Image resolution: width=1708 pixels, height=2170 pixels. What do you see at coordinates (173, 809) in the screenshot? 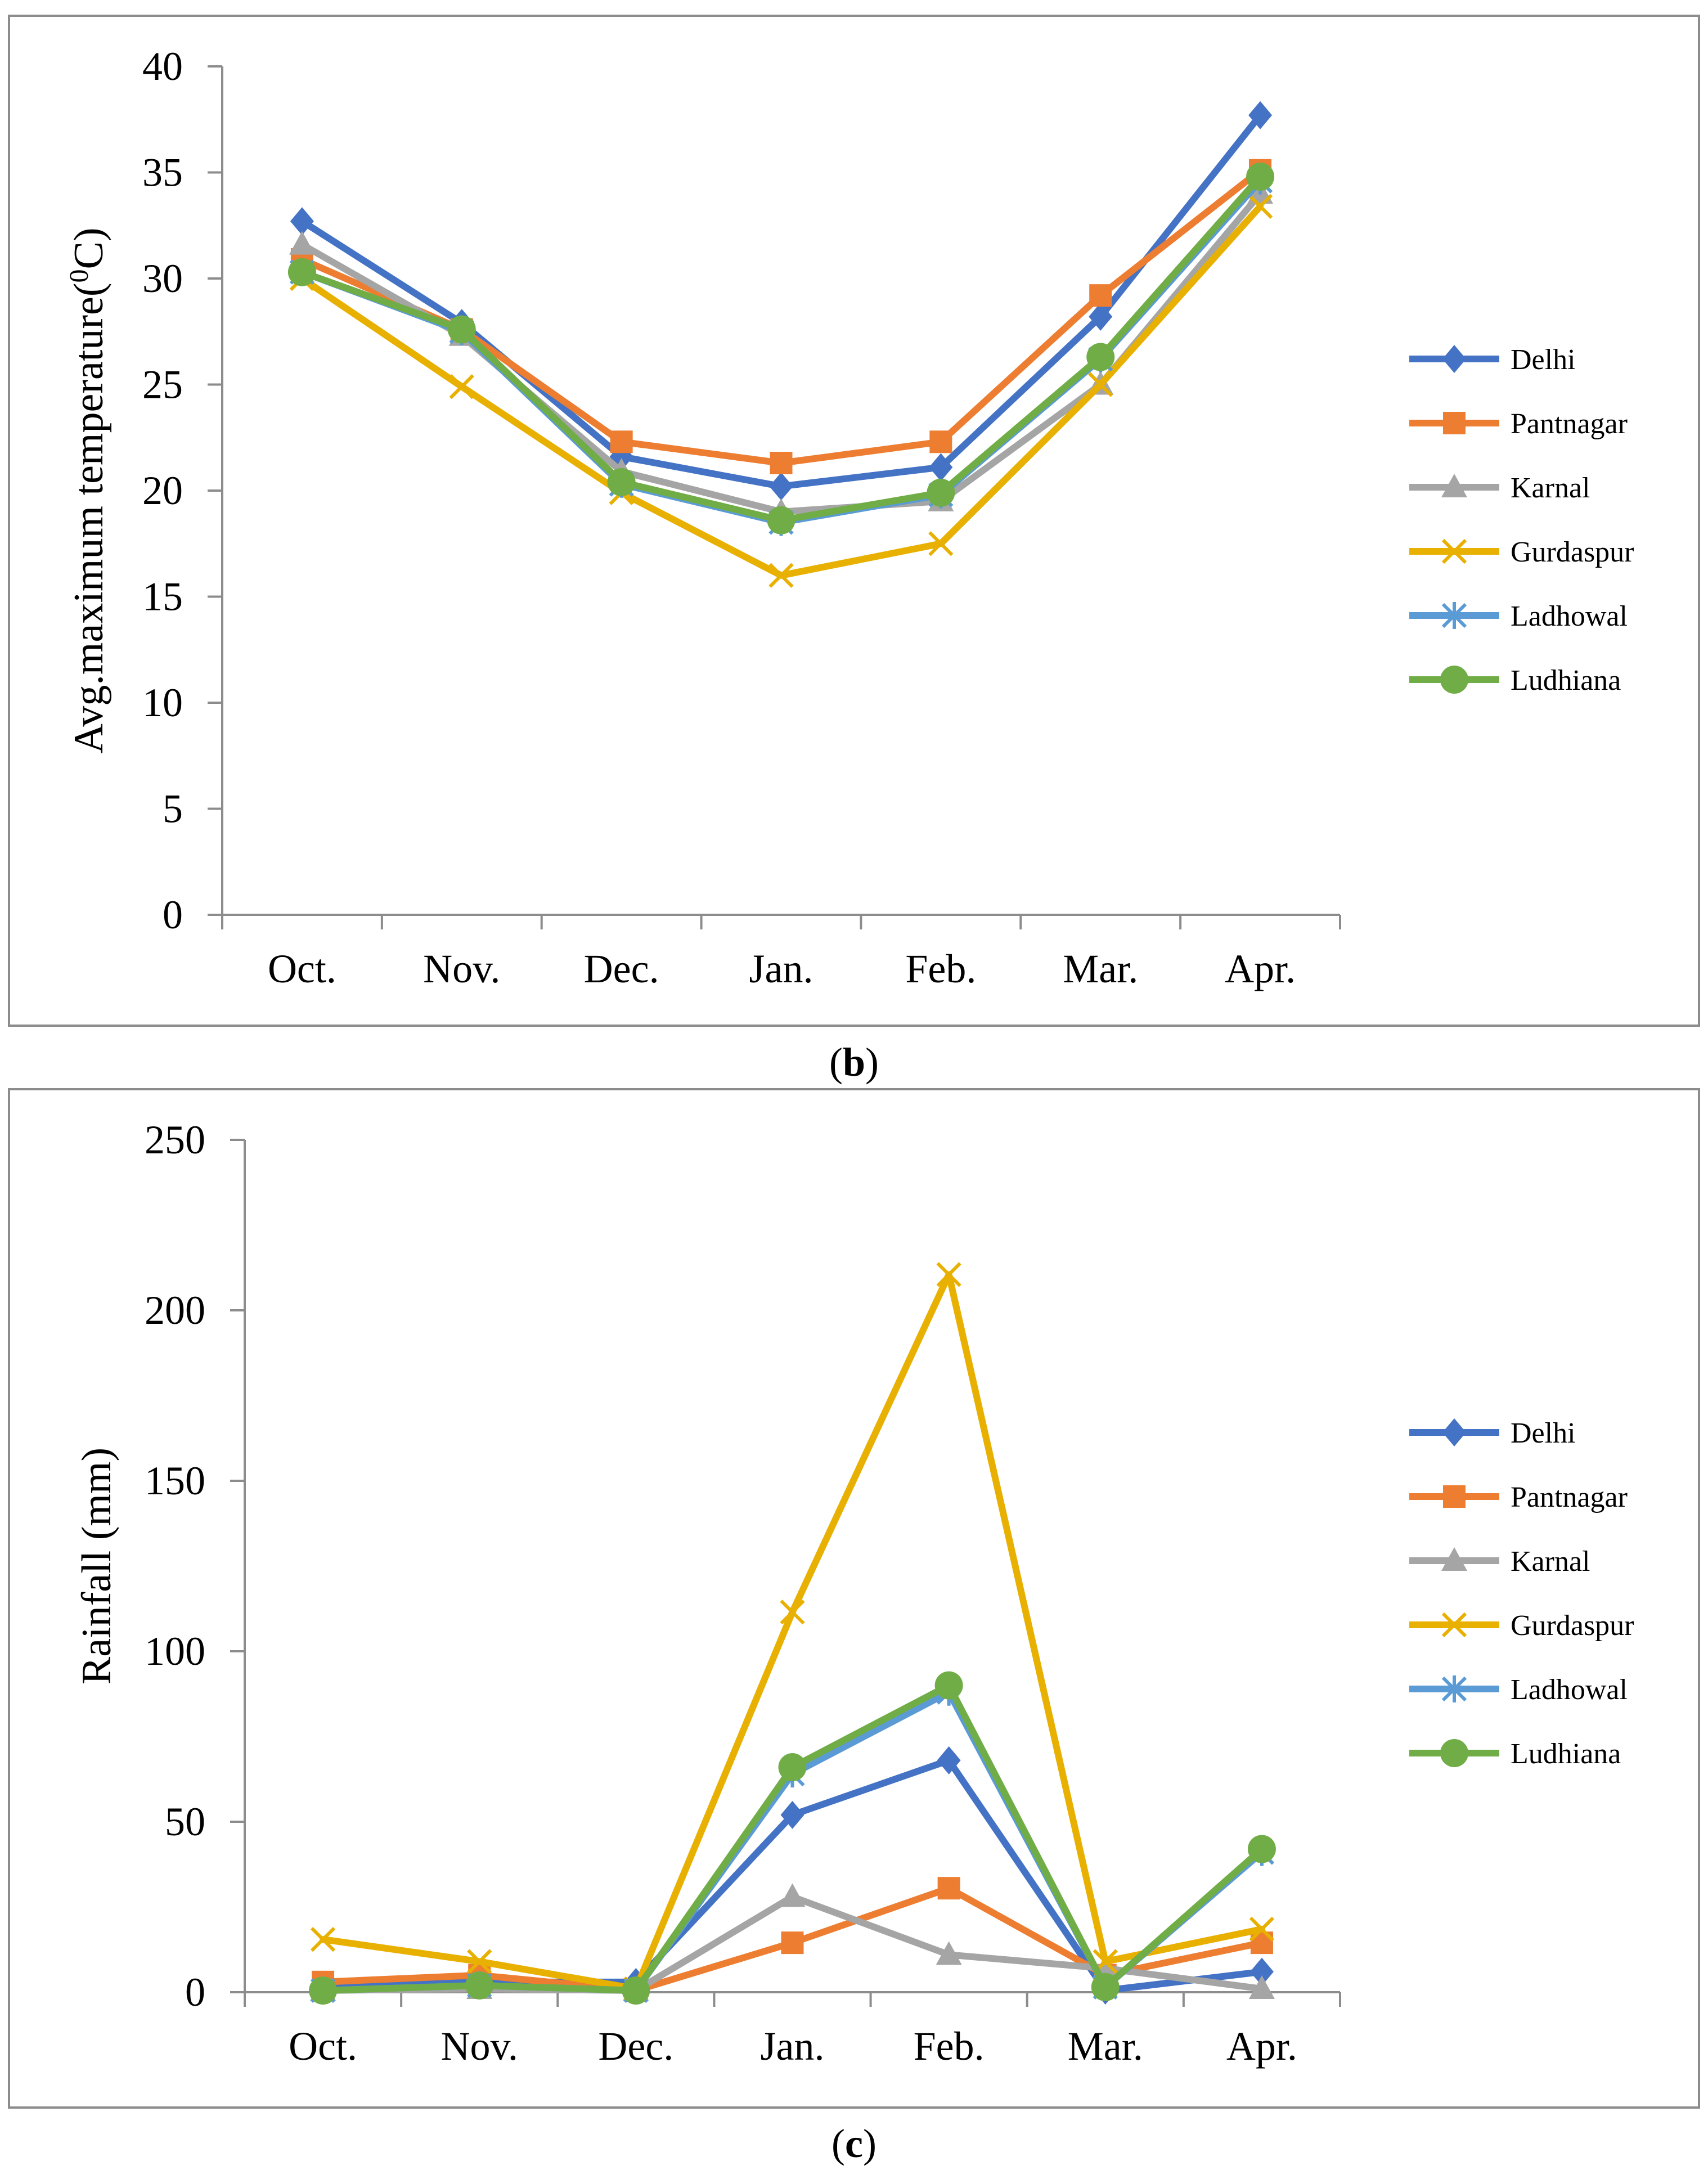
I see `y-tick-label: 5` at bounding box center [173, 809].